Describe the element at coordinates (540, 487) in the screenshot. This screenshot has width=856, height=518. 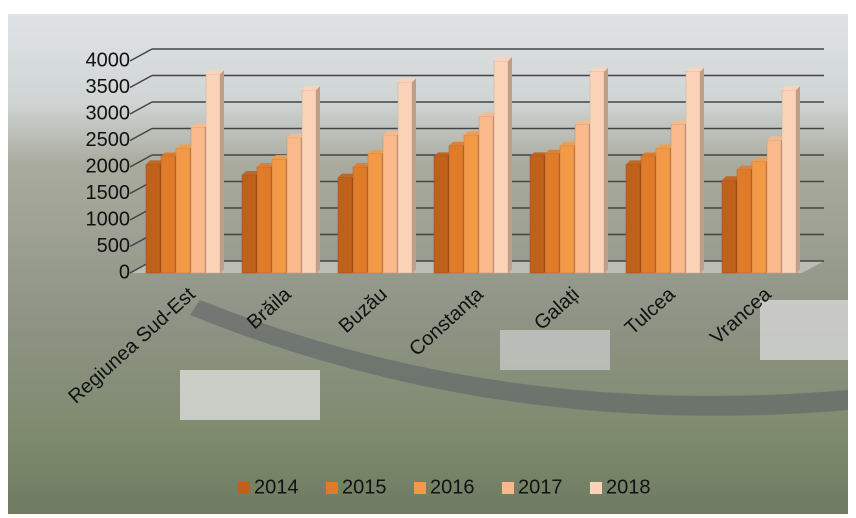
I see `legend-label: 2017` at that location.